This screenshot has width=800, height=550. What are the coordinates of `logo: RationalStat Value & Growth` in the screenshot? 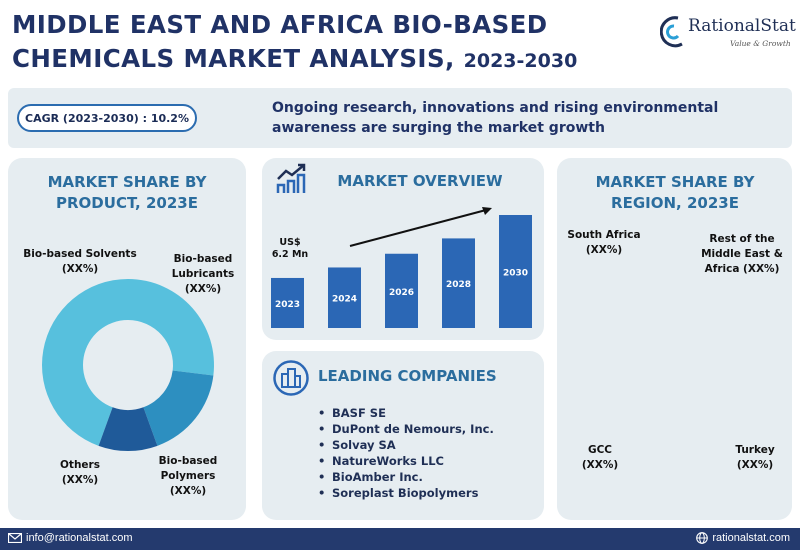 It's located at (730, 34).